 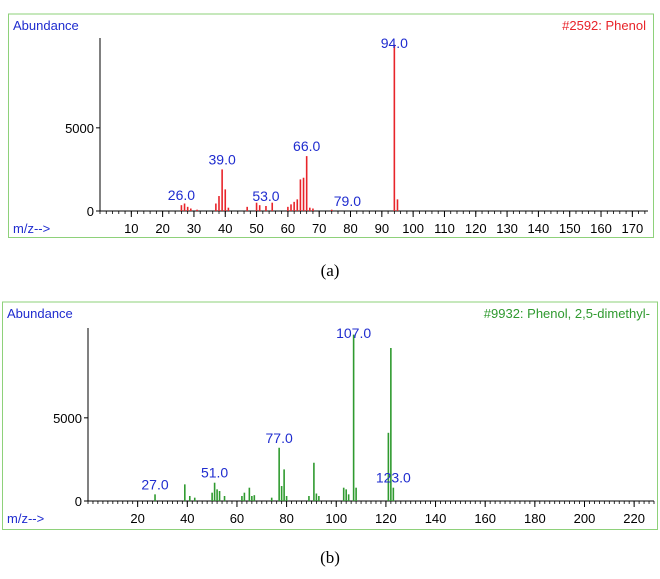 I want to click on x-tick-label: 150, so click(x=570, y=228).